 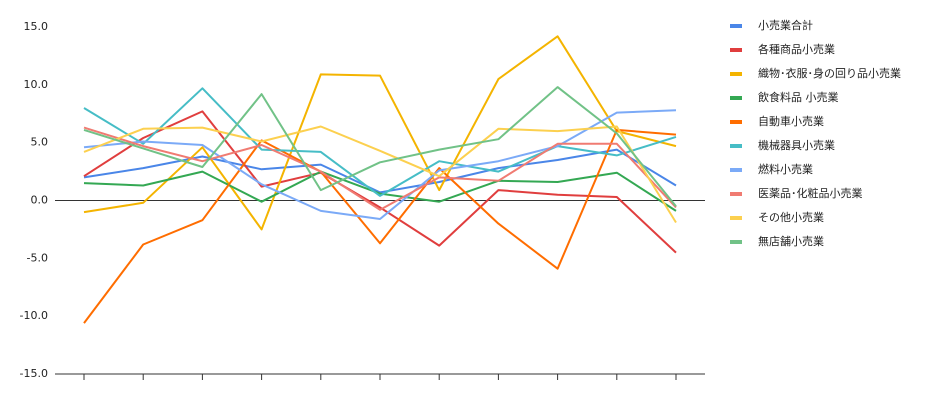 What do you see at coordinates (791, 217) in the screenshot?
I see `legend-label: その他小売業` at bounding box center [791, 217].